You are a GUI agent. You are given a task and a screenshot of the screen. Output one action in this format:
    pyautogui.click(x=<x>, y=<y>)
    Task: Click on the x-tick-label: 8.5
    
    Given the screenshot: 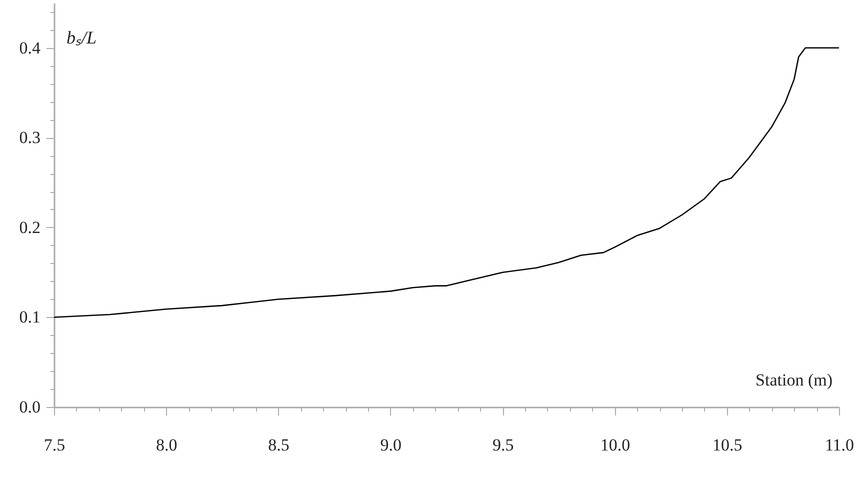 What is the action you would take?
    pyautogui.click(x=279, y=445)
    